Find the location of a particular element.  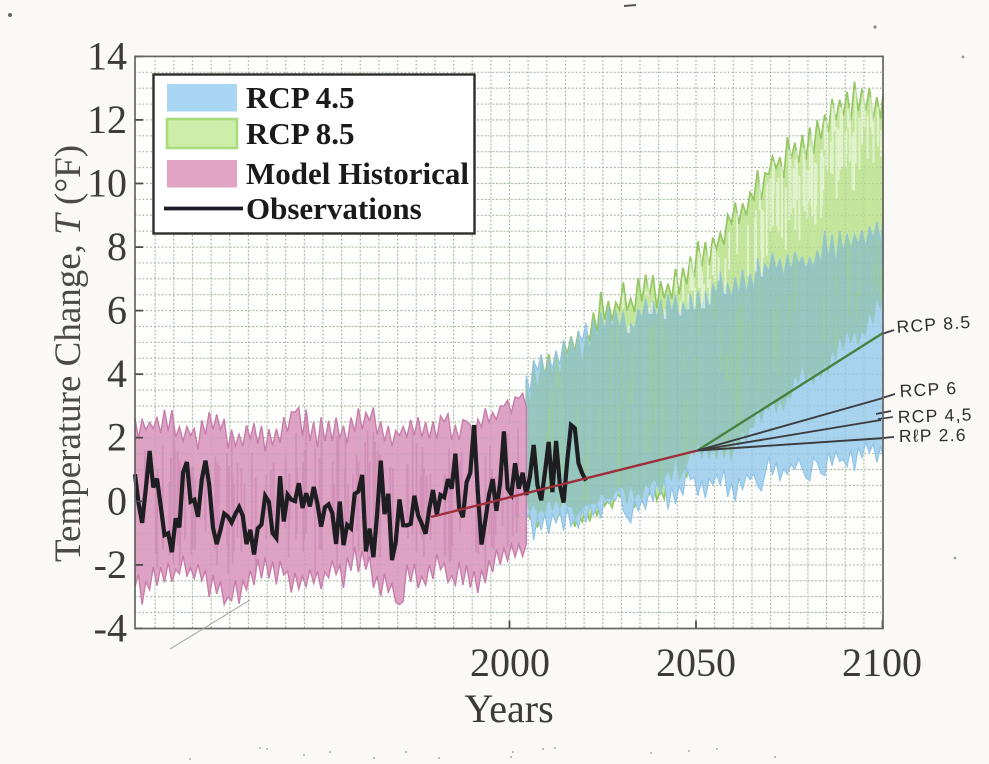

svg-text: 8 is located at coordinates (117, 246).